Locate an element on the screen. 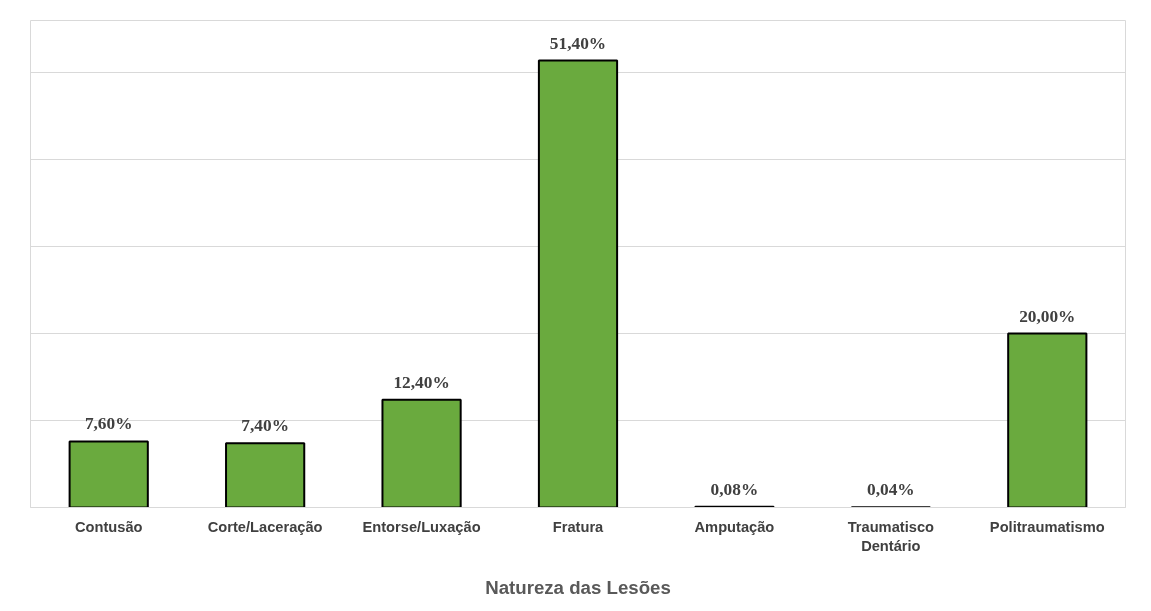  data-label: 0,04% is located at coordinates (891, 490).